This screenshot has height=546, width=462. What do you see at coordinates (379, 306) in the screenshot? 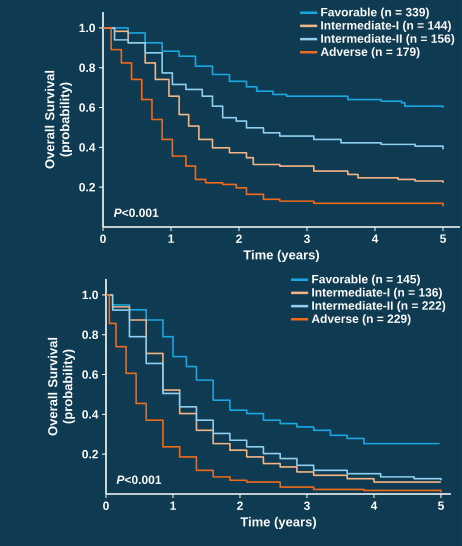
I see `legend-label: Intermediate-II (n = 222)` at bounding box center [379, 306].